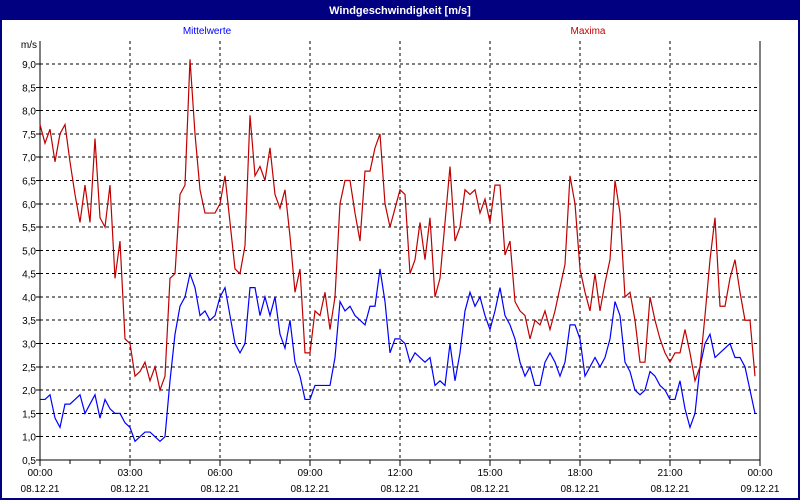 The height and width of the screenshot is (500, 800). I want to click on y-tick-label: 8,5, so click(29, 88).